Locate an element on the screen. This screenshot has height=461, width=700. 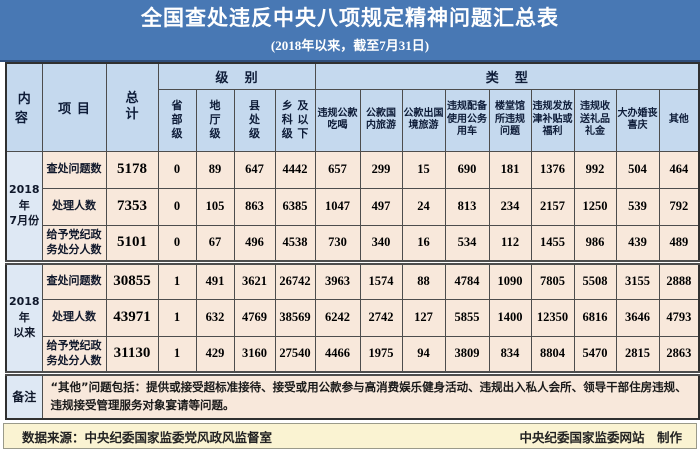
data-cell: 3160 is located at coordinates (254, 354).